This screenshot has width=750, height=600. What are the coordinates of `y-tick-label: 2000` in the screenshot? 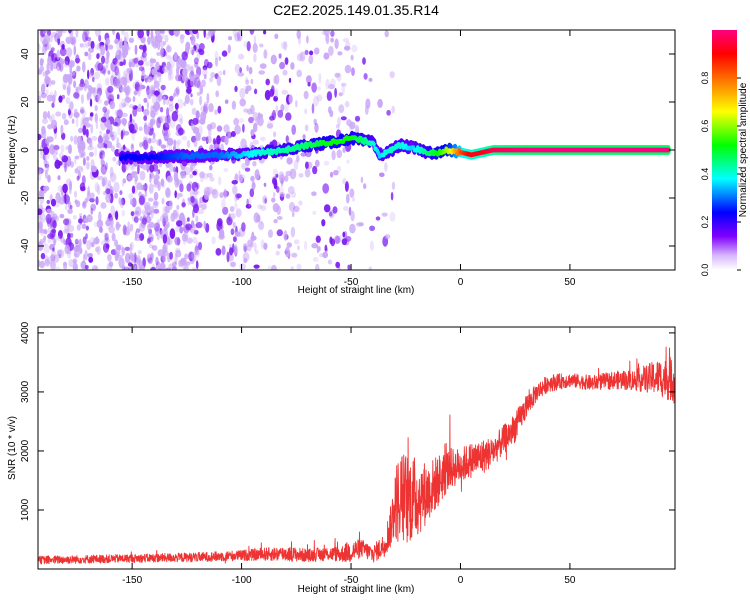 It's located at (25, 450).